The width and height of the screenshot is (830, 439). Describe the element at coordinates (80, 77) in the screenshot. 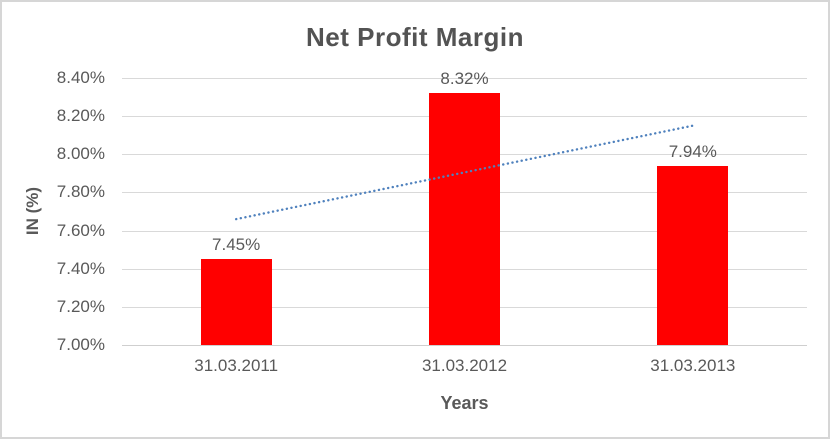

I see `y-axis-tick-label: 8.40%` at that location.